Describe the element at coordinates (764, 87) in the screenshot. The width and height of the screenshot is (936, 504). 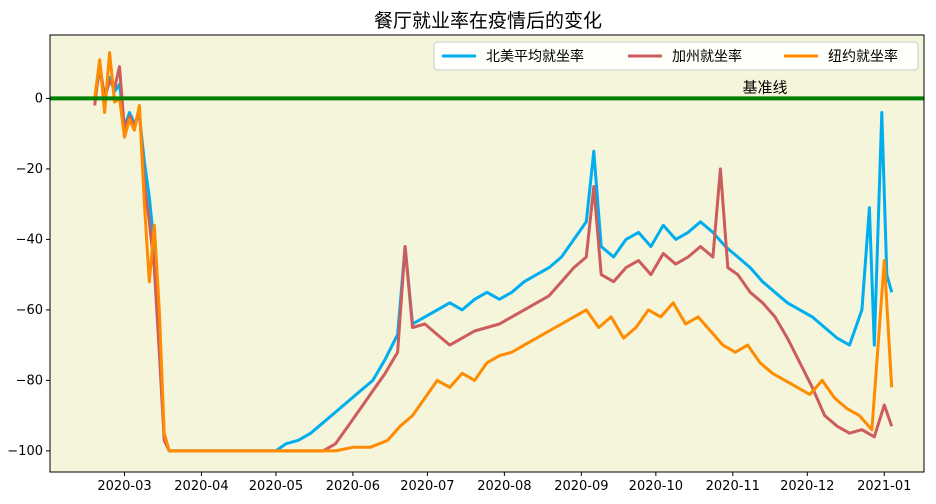
I see `baseline-label: 基准线` at that location.